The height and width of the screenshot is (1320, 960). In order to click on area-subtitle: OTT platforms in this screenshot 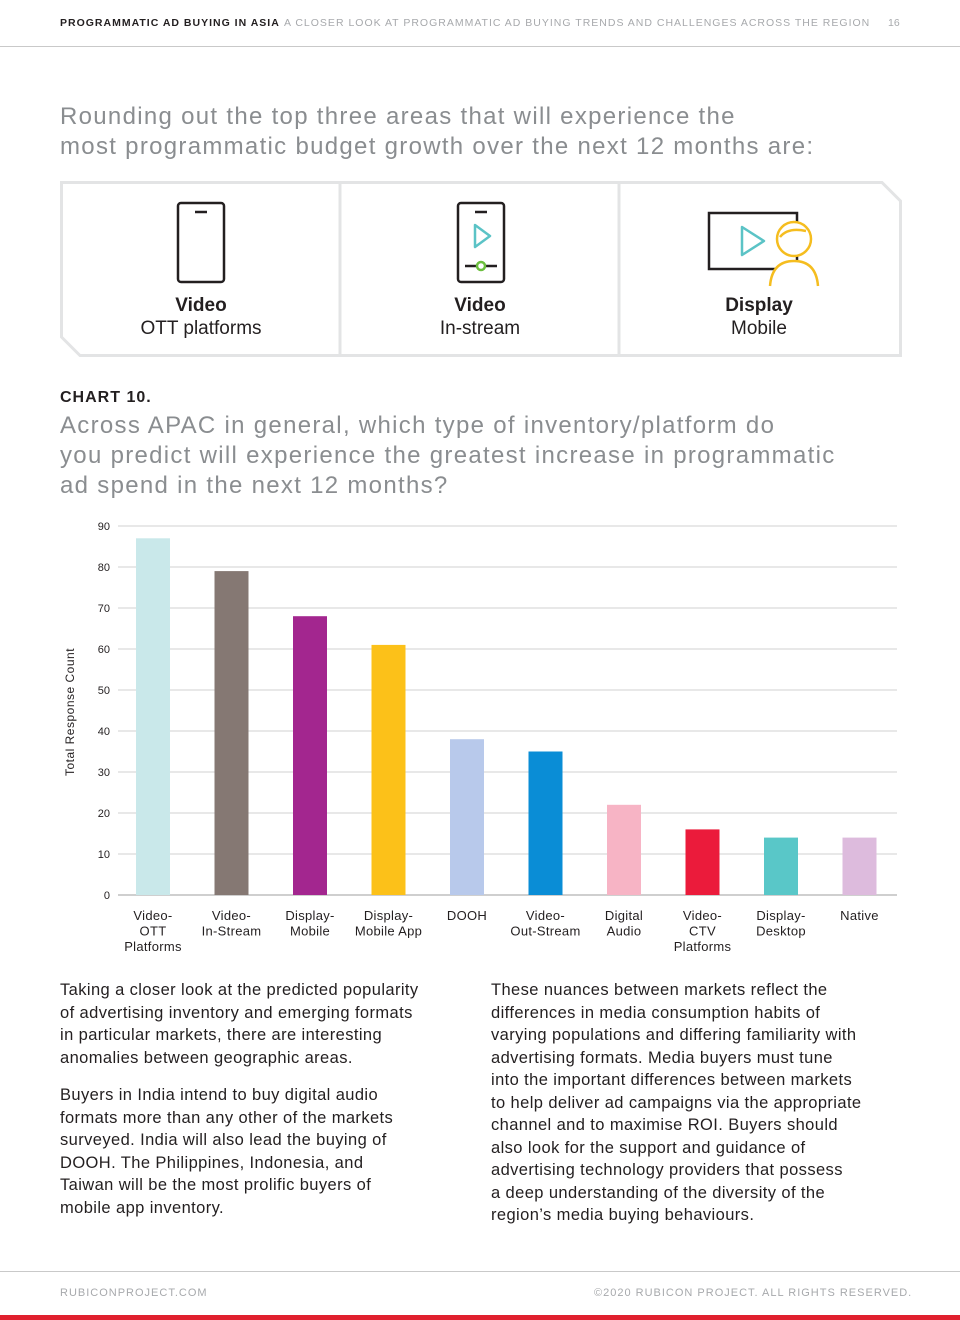, I will do `click(201, 328)`.